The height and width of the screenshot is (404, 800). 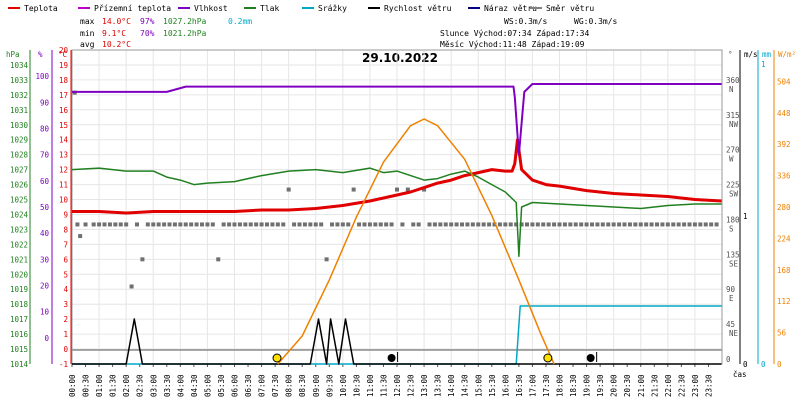 What do you see at coordinates (708, 385) in the screenshot?
I see `x-tick-label: 23:30` at bounding box center [708, 385].